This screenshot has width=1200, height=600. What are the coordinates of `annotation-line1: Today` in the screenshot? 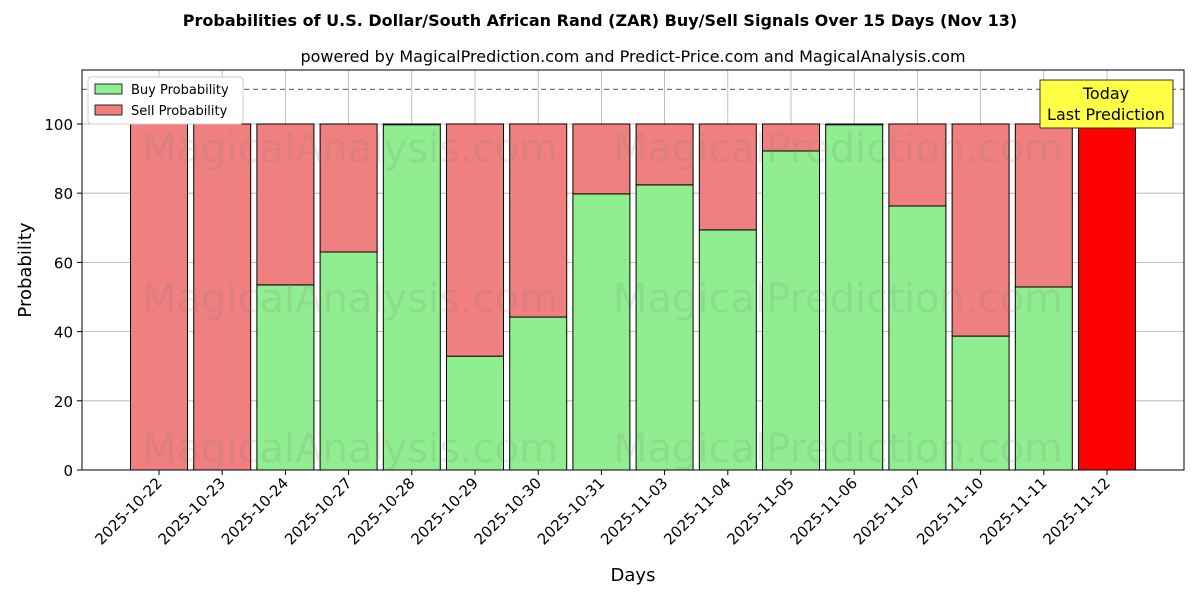 It's located at (1105, 93).